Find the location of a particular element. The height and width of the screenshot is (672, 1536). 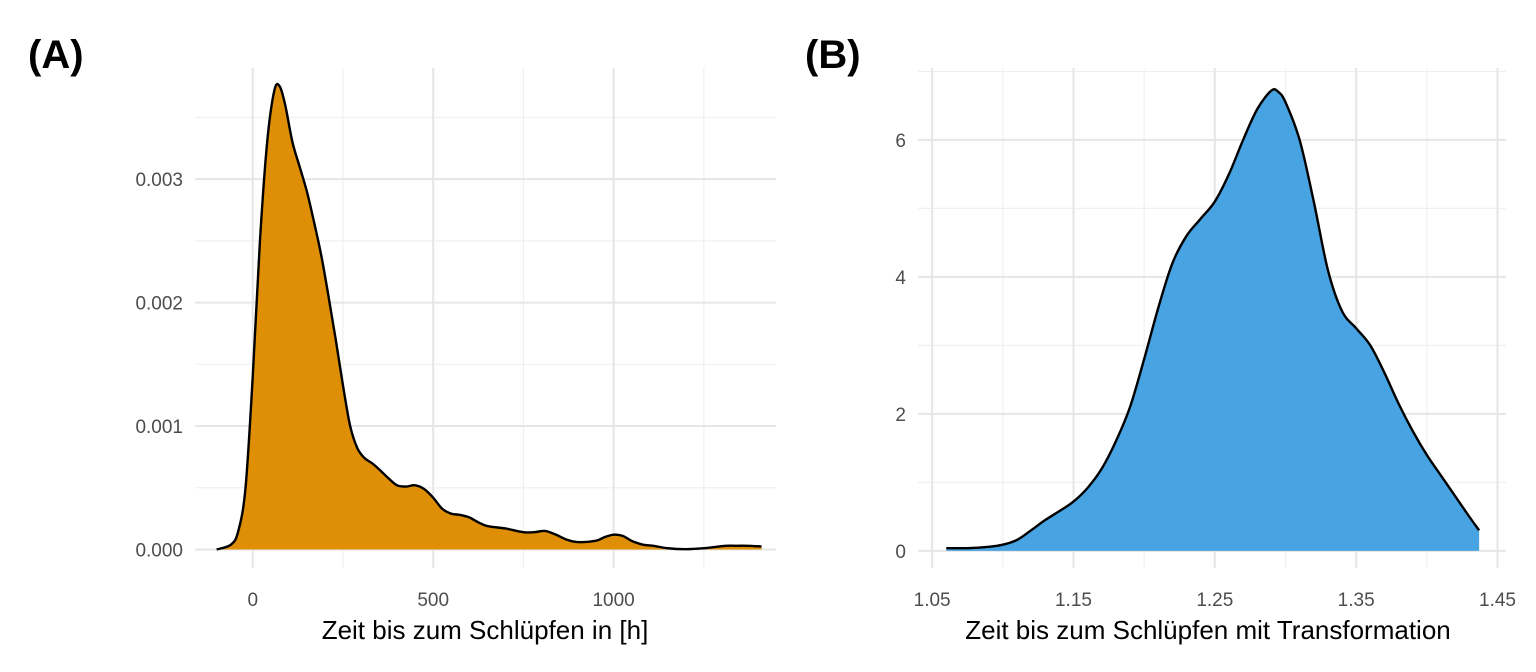

panel-a-x-tick-label-2: 1000 is located at coordinates (613, 600).